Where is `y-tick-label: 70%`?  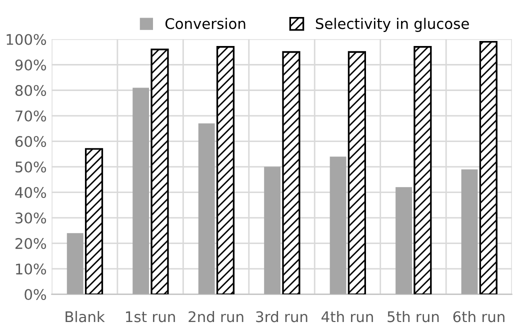
y-tick-label: 70% is located at coordinates (31, 116).